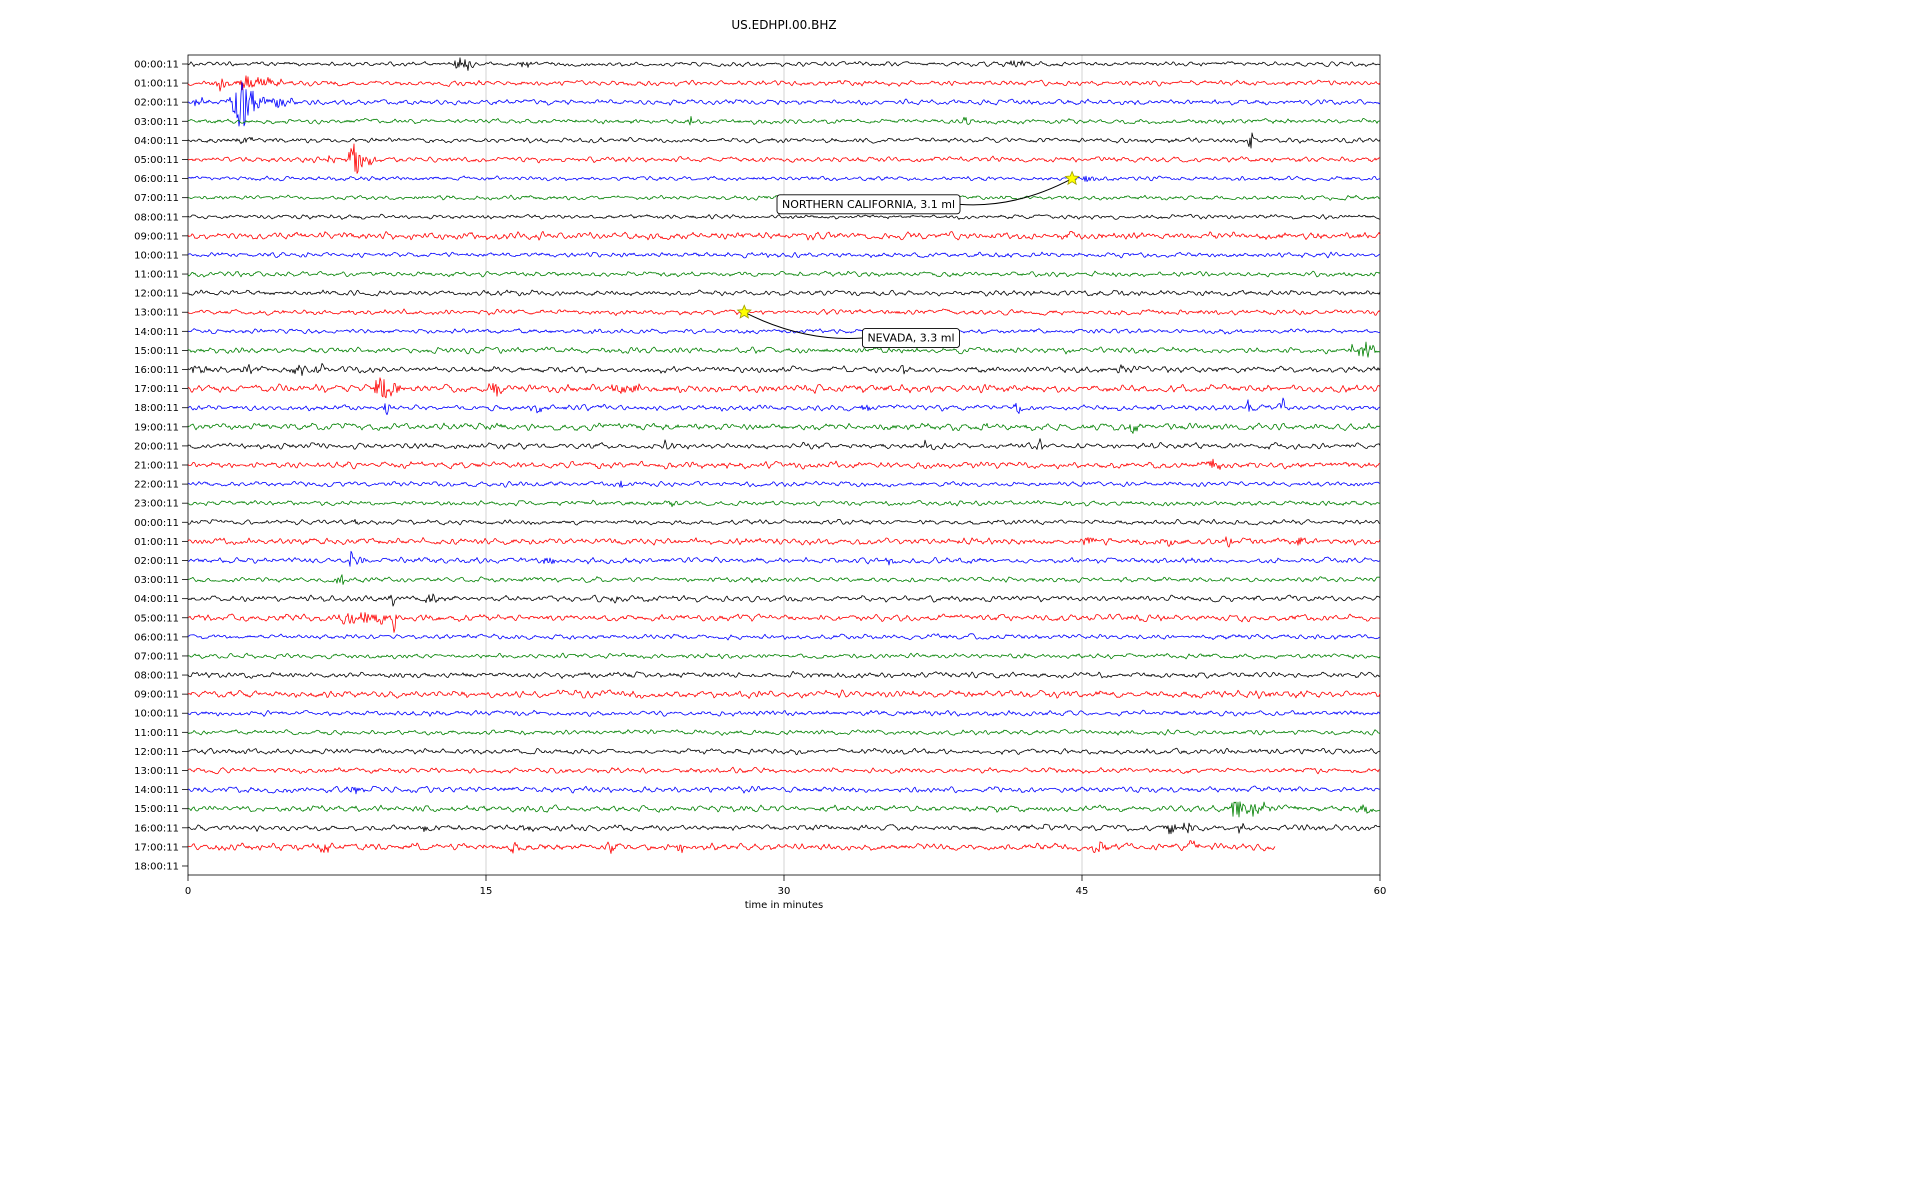  What do you see at coordinates (910, 338) in the screenshot?
I see `event-label-text: NEVADA, 3.3 ml` at bounding box center [910, 338].